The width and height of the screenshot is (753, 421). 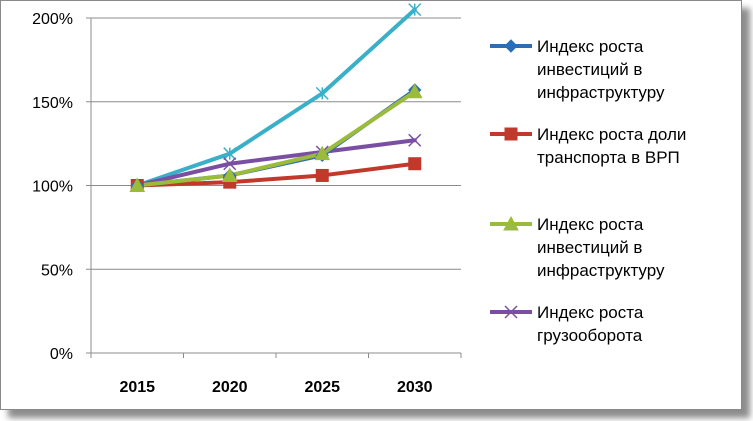 I want to click on x-tick-label: 2030, so click(x=415, y=387).